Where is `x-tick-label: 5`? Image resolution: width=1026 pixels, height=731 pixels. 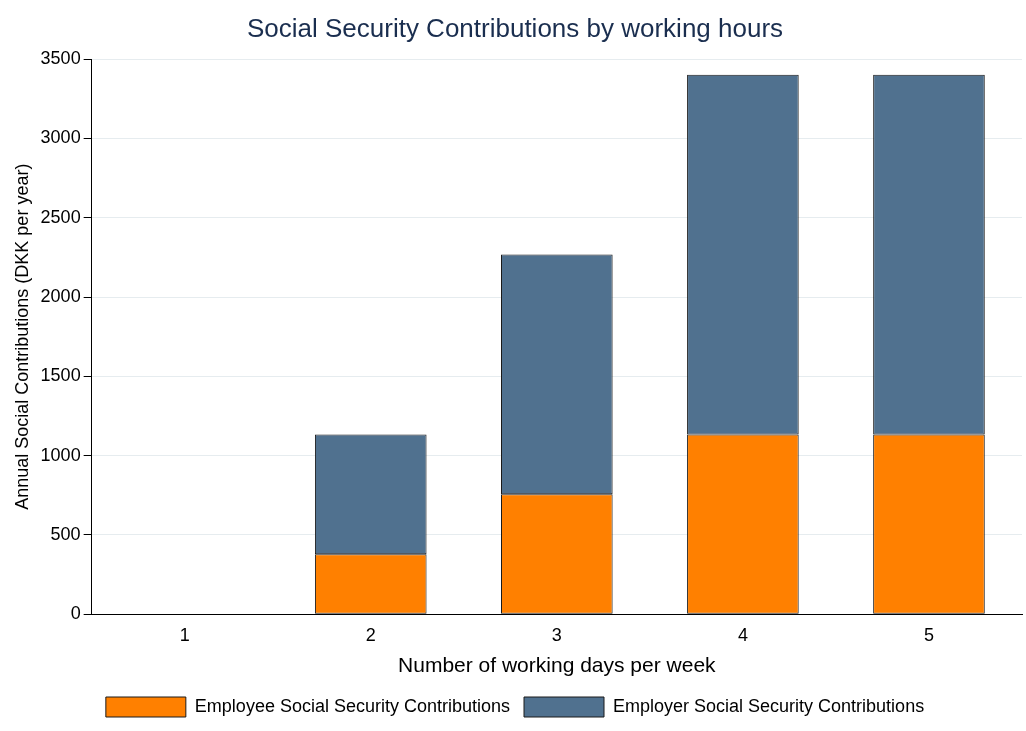 x-tick-label: 5 is located at coordinates (928, 634).